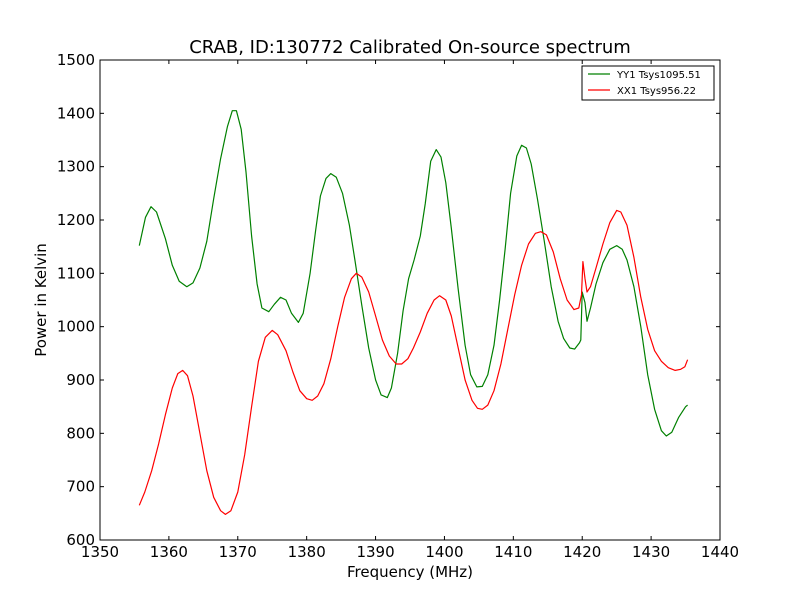 The width and height of the screenshot is (800, 600). I want to click on legend-label: XX1 Tsys956.22, so click(656, 91).